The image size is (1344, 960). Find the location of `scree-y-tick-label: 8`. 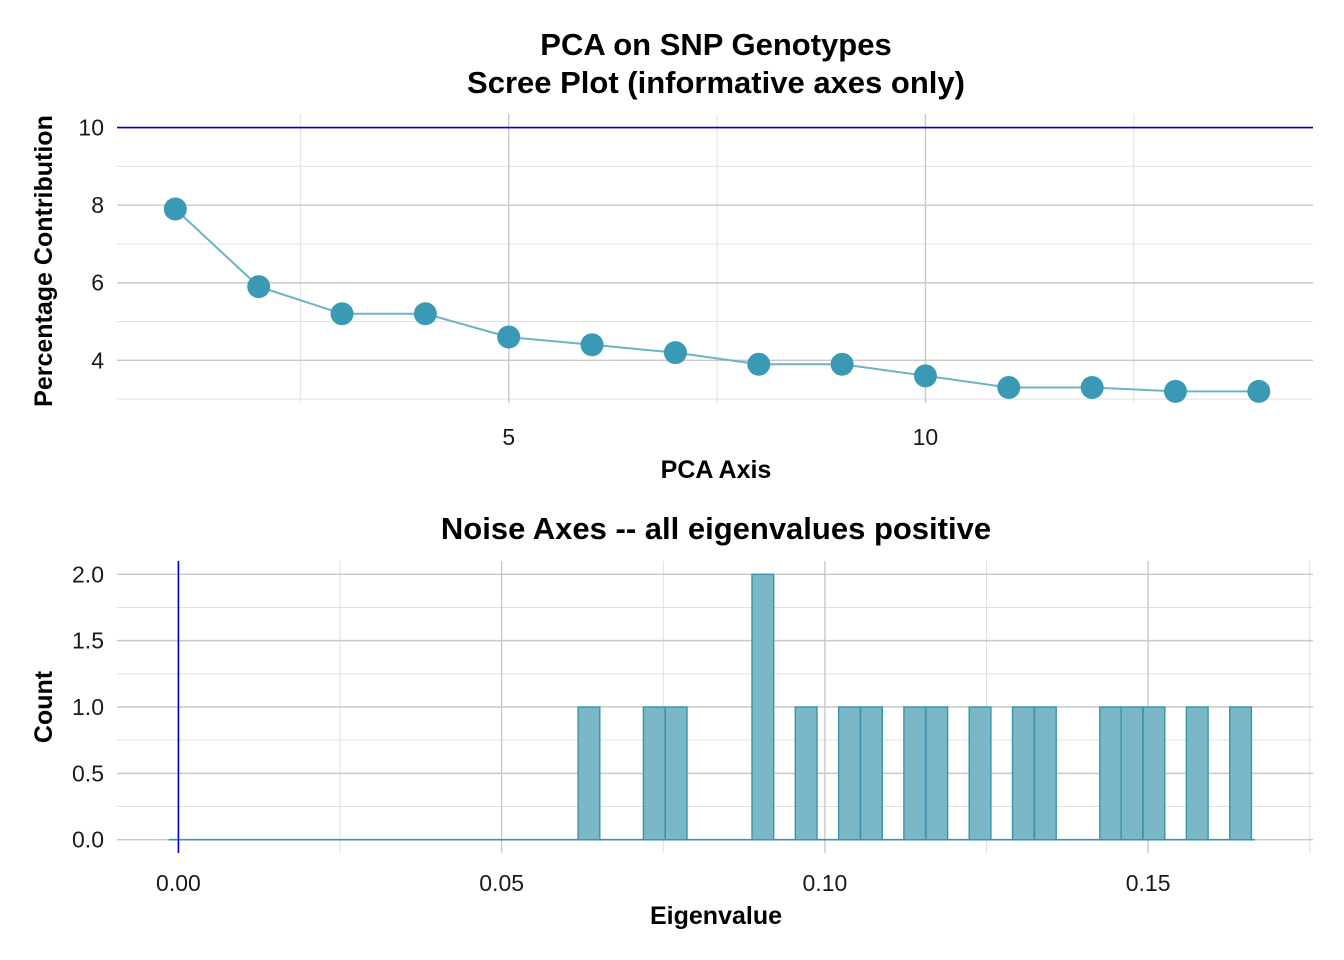

scree-y-tick-label: 8 is located at coordinates (97, 205).